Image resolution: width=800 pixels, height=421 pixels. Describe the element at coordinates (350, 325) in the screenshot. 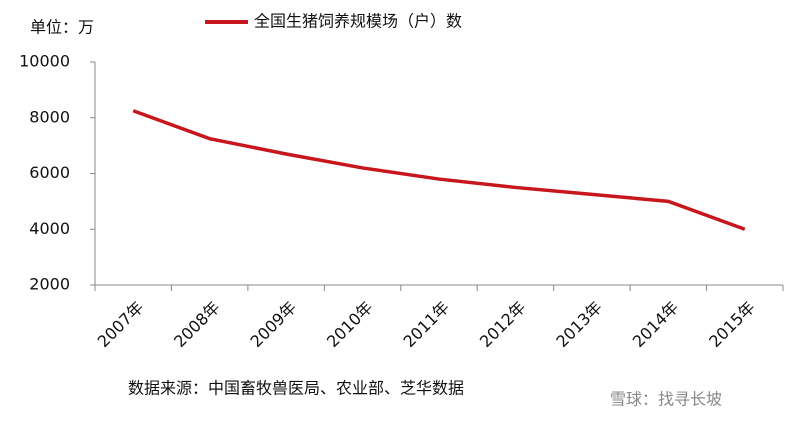

I see `x-tick-label: 2010年` at that location.